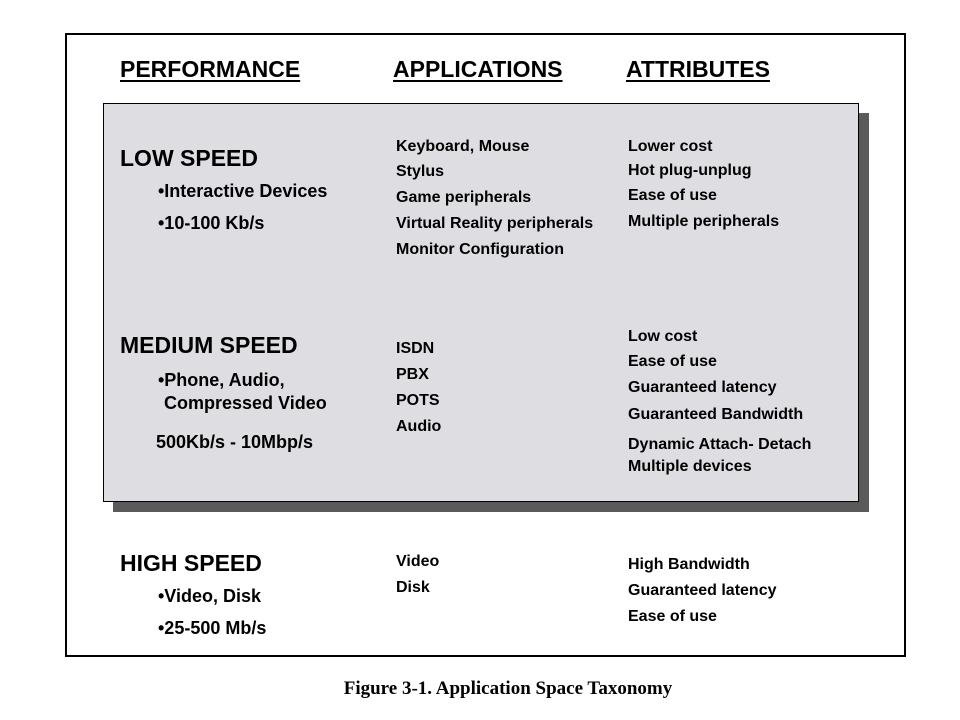  Describe the element at coordinates (508, 688) in the screenshot. I see `figure-caption: Figure 3-1. Application Space Taxonomy` at that location.